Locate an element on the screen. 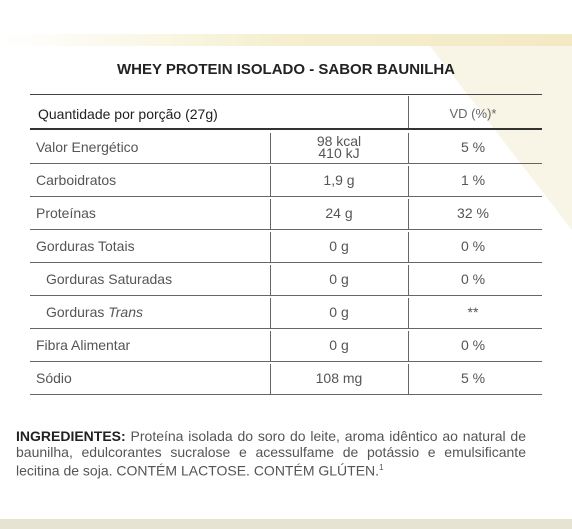 The image size is (572, 529). vd-header: VD (%)* is located at coordinates (473, 113).